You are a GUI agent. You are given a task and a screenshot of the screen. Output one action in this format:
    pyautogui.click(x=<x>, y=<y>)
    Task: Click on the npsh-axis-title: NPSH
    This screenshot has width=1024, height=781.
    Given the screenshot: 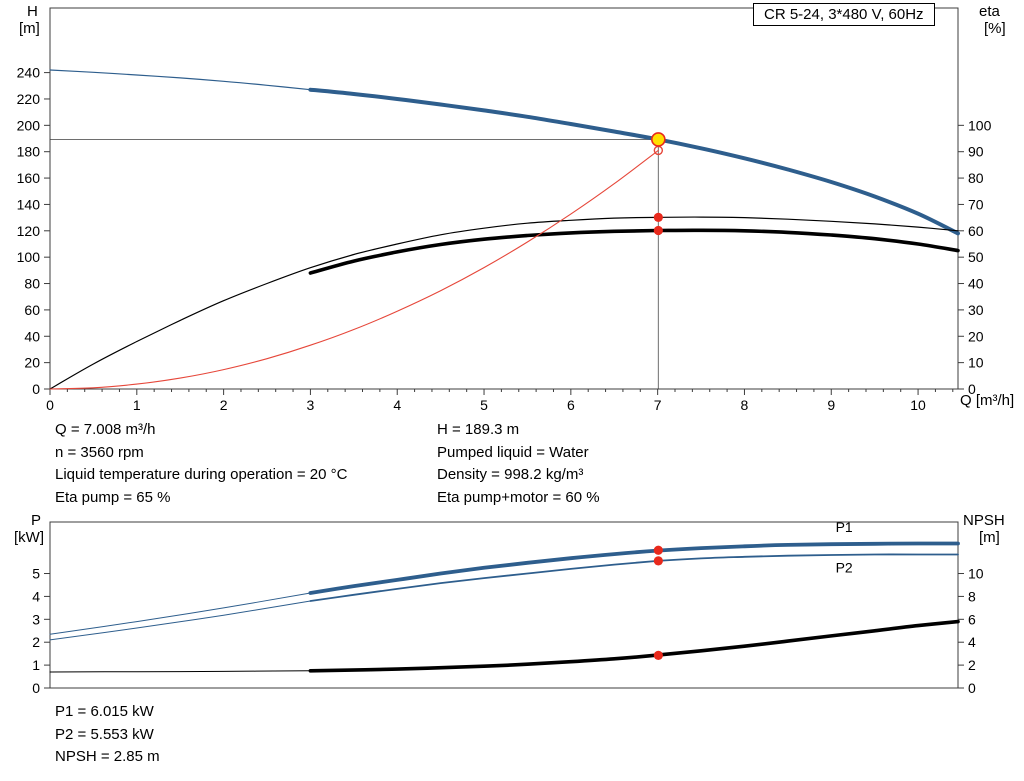 What is the action you would take?
    pyautogui.click(x=984, y=520)
    